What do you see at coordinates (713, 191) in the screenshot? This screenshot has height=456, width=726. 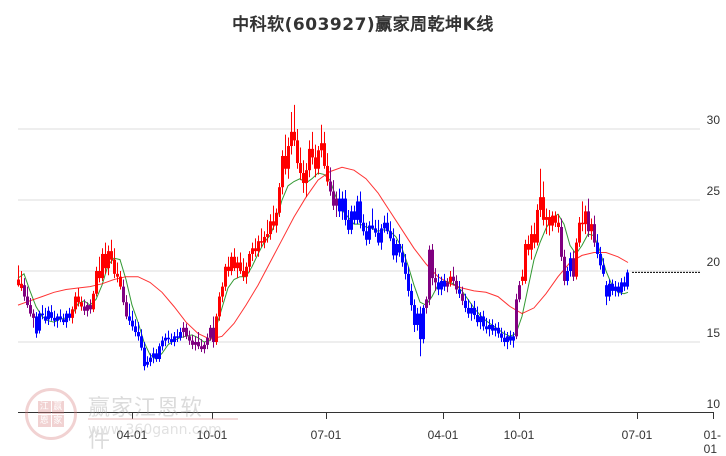 I see `y-tick-label: 25` at bounding box center [713, 191].